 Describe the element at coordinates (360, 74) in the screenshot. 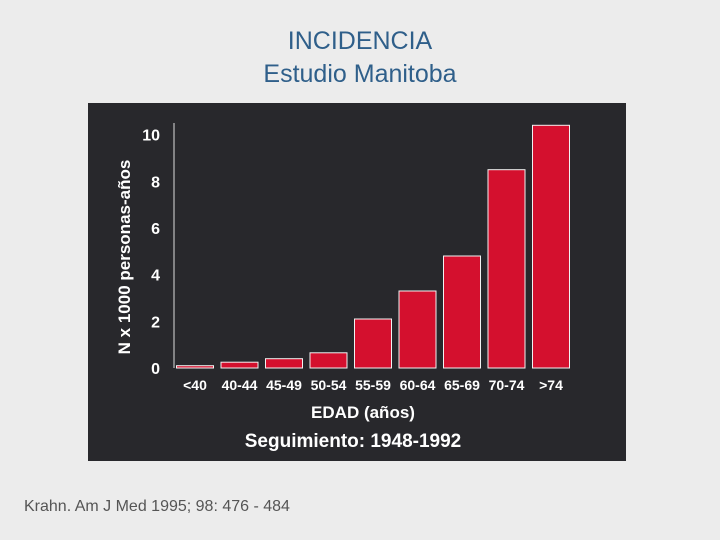

I see `slide-subtitle: Estudio Manitoba` at that location.